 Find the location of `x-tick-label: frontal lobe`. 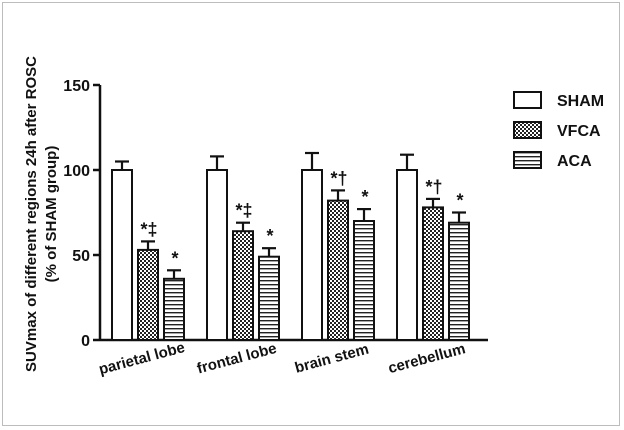

x-tick-label: frontal lobe is located at coordinates (236, 359).